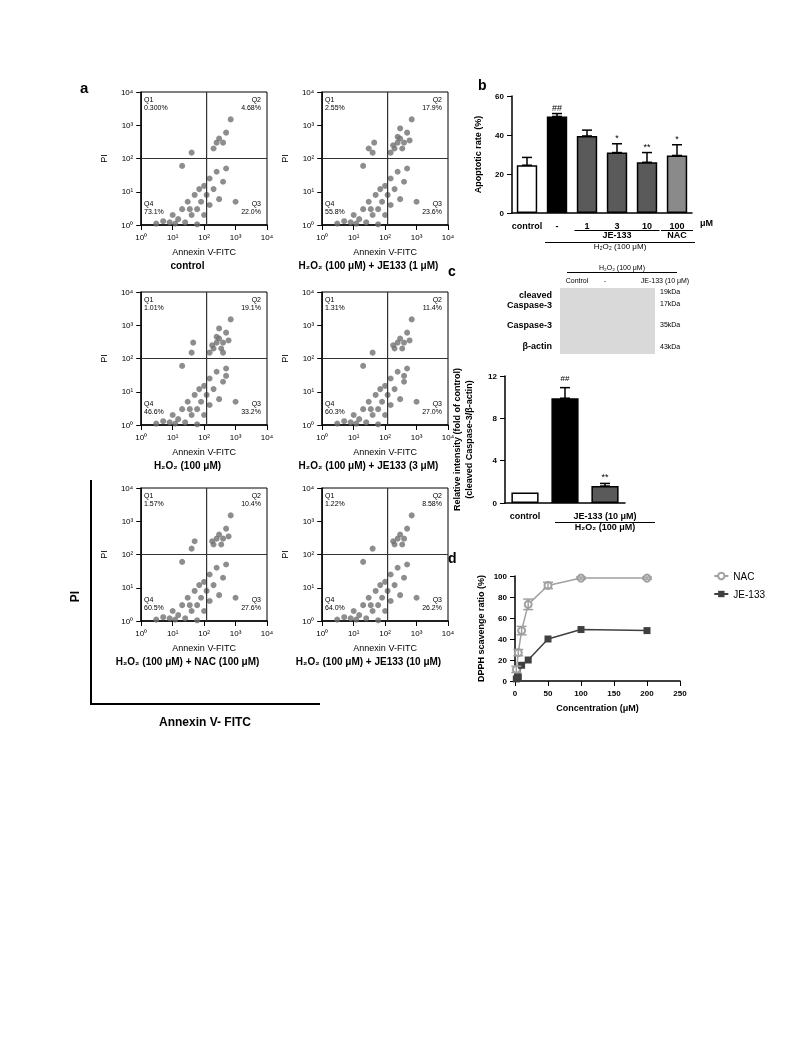  What do you see at coordinates (557, 225) in the screenshot?
I see `x-tick-label: -` at bounding box center [557, 225].